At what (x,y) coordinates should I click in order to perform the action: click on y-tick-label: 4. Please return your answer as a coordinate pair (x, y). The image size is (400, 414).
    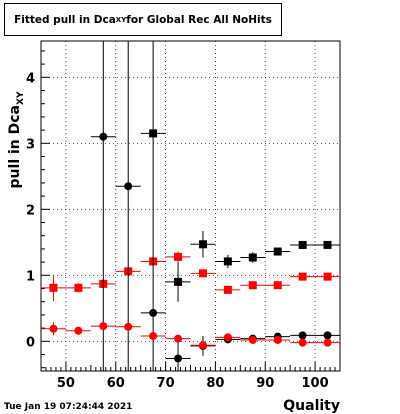
    Looking at the image, I should click on (30, 78).